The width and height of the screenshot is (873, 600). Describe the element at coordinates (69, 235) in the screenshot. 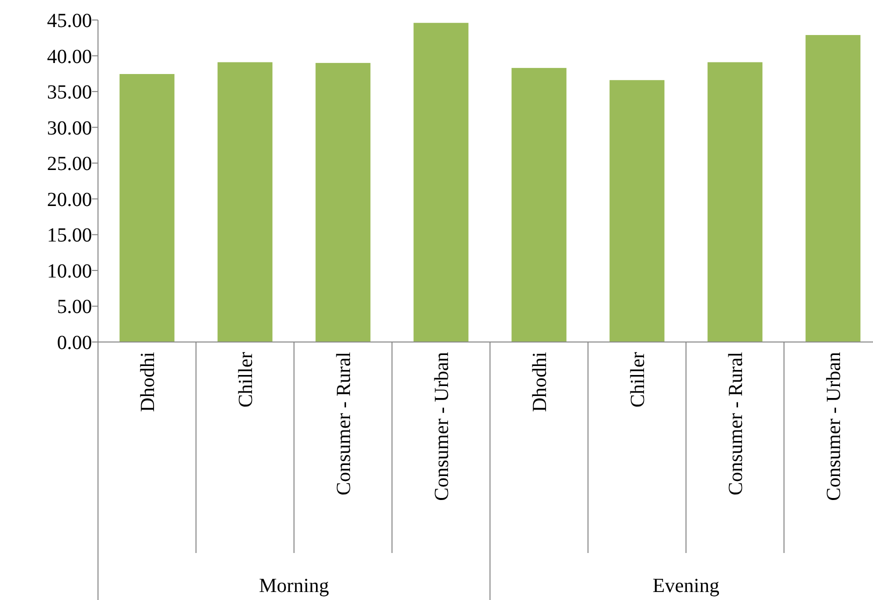

I see `y-tick-label: 15.00` at that location.